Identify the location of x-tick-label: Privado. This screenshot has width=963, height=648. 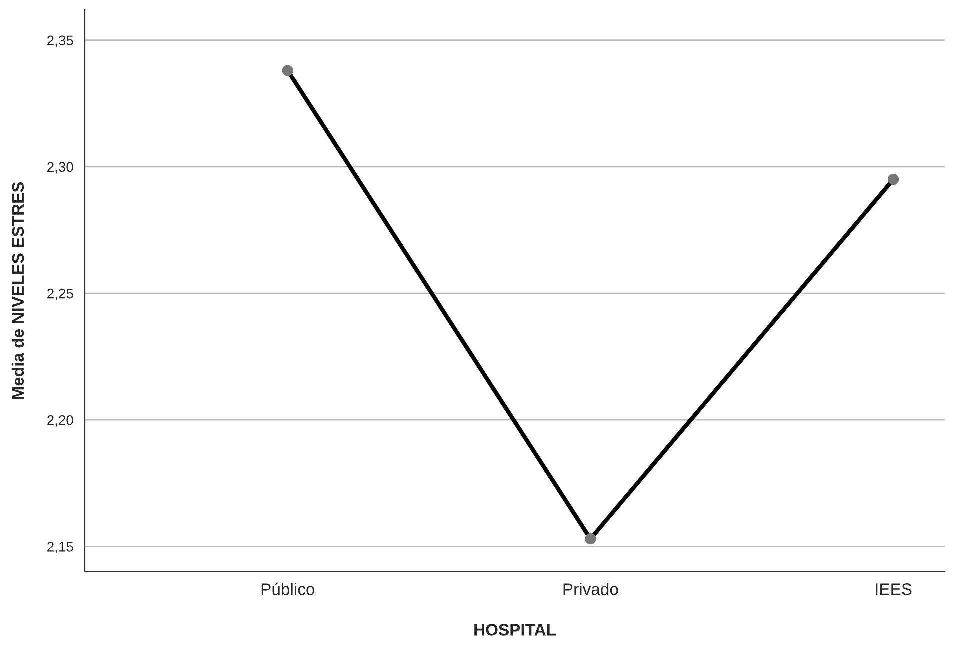
(591, 589).